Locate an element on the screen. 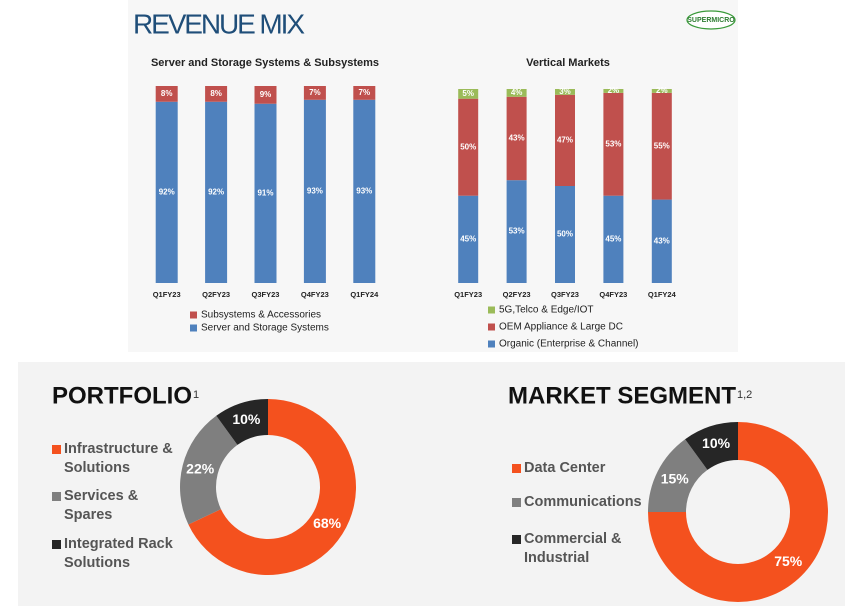 This screenshot has width=845, height=606. data-label: 22% is located at coordinates (200, 468).